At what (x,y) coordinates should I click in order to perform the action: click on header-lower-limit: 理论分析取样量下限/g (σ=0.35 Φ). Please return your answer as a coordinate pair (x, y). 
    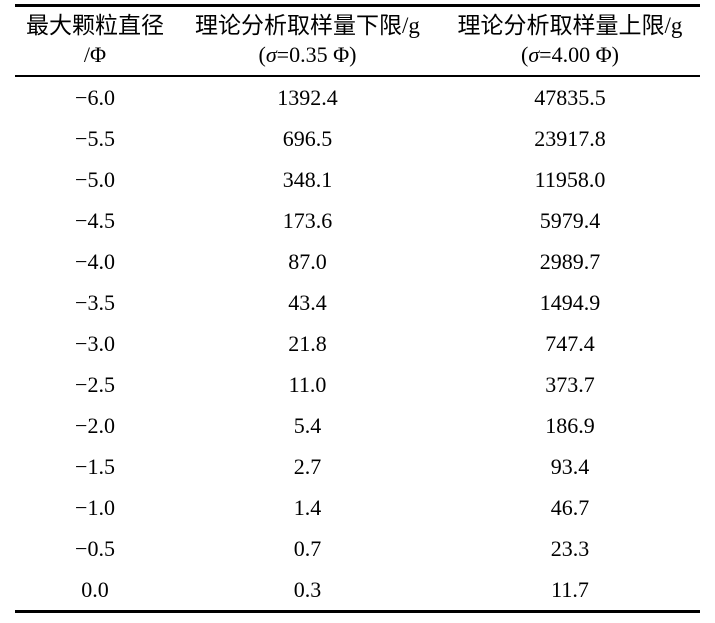
    Looking at the image, I should click on (307, 41).